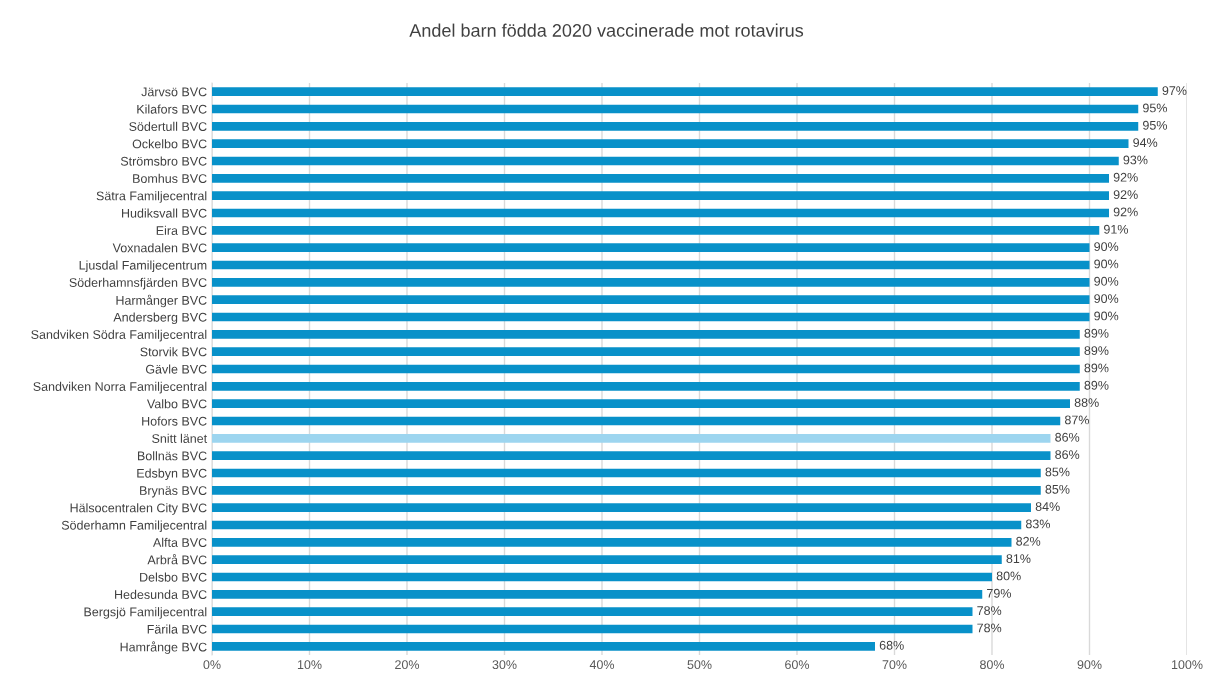 This screenshot has width=1213, height=681. Describe the element at coordinates (309, 665) in the screenshot. I see `x-tick-label: 10%` at that location.